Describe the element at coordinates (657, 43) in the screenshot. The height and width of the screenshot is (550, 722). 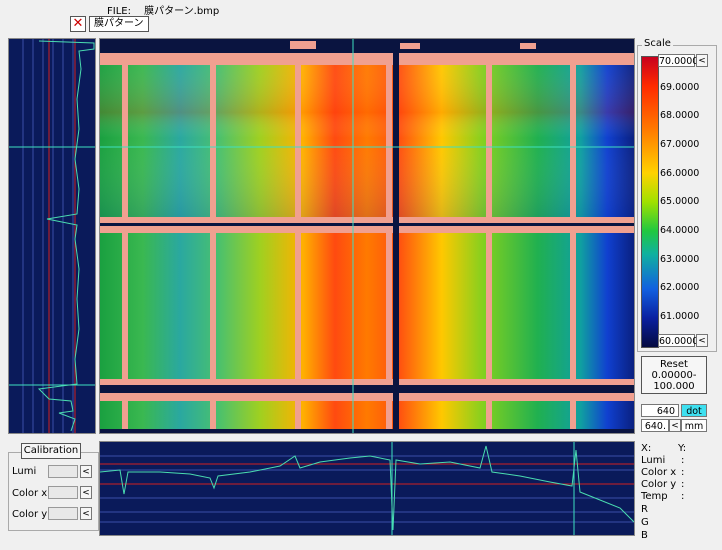
I see `scale-title: Scale` at that location.